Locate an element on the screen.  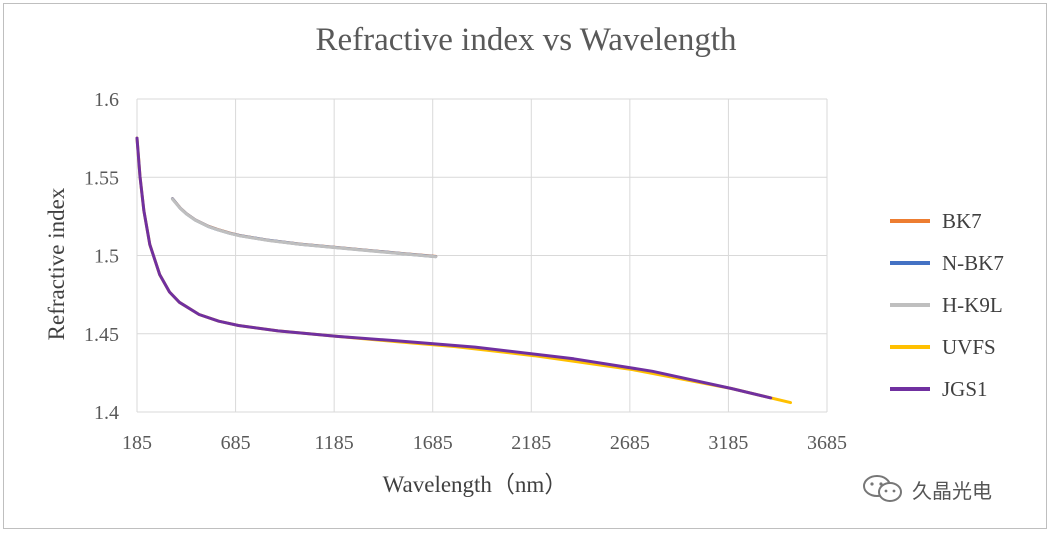
y-tick-label: 1.5 is located at coordinates (106, 257).